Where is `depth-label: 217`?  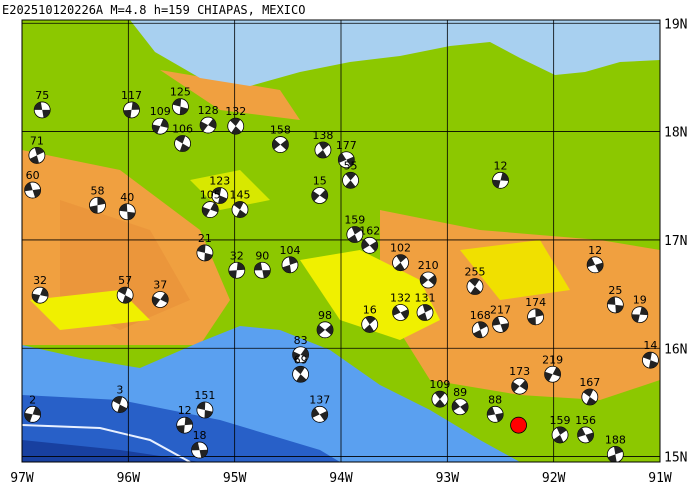 depth-label: 217 is located at coordinates (500, 309).